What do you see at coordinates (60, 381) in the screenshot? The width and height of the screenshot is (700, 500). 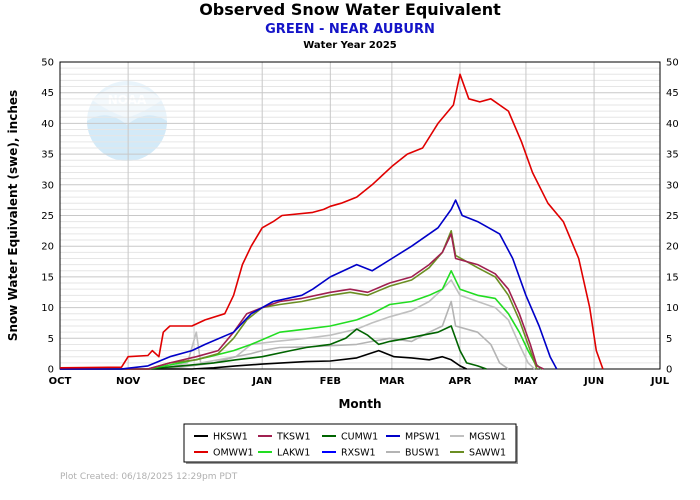 I see `x-tick-label: OCT` at bounding box center [60, 381].